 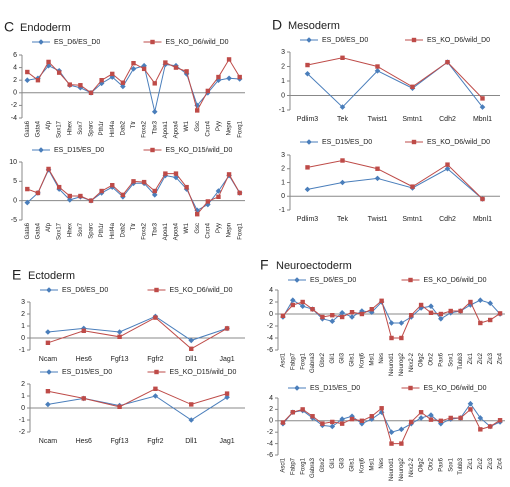 I want to click on x-tick-label: Olig2, so click(x=422, y=359).